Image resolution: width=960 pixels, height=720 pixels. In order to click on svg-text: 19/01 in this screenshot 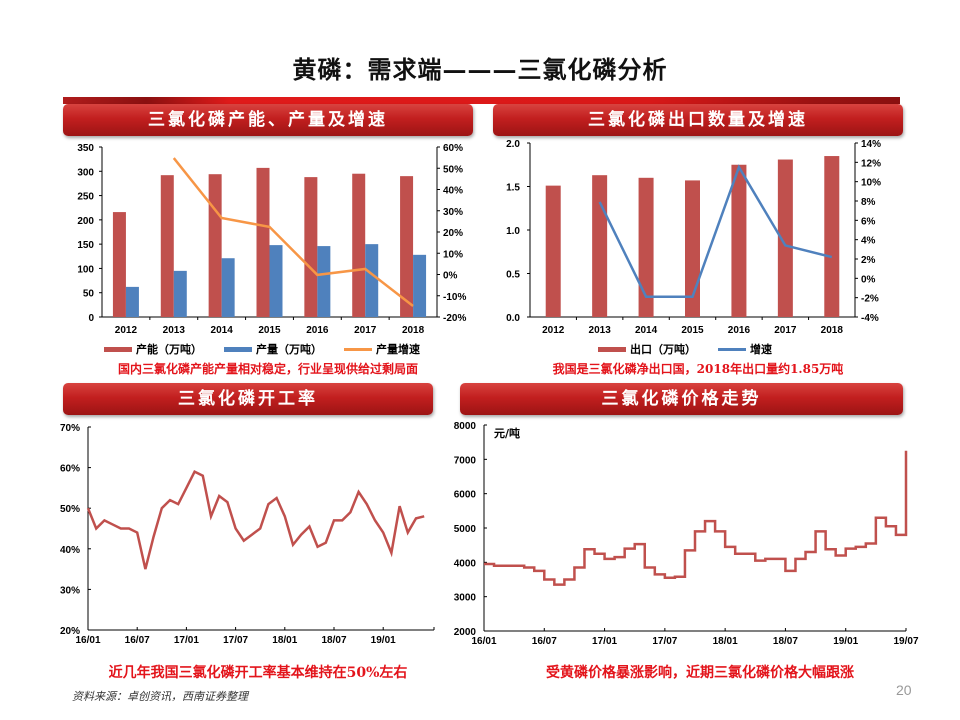, I will do `click(845, 641)`.